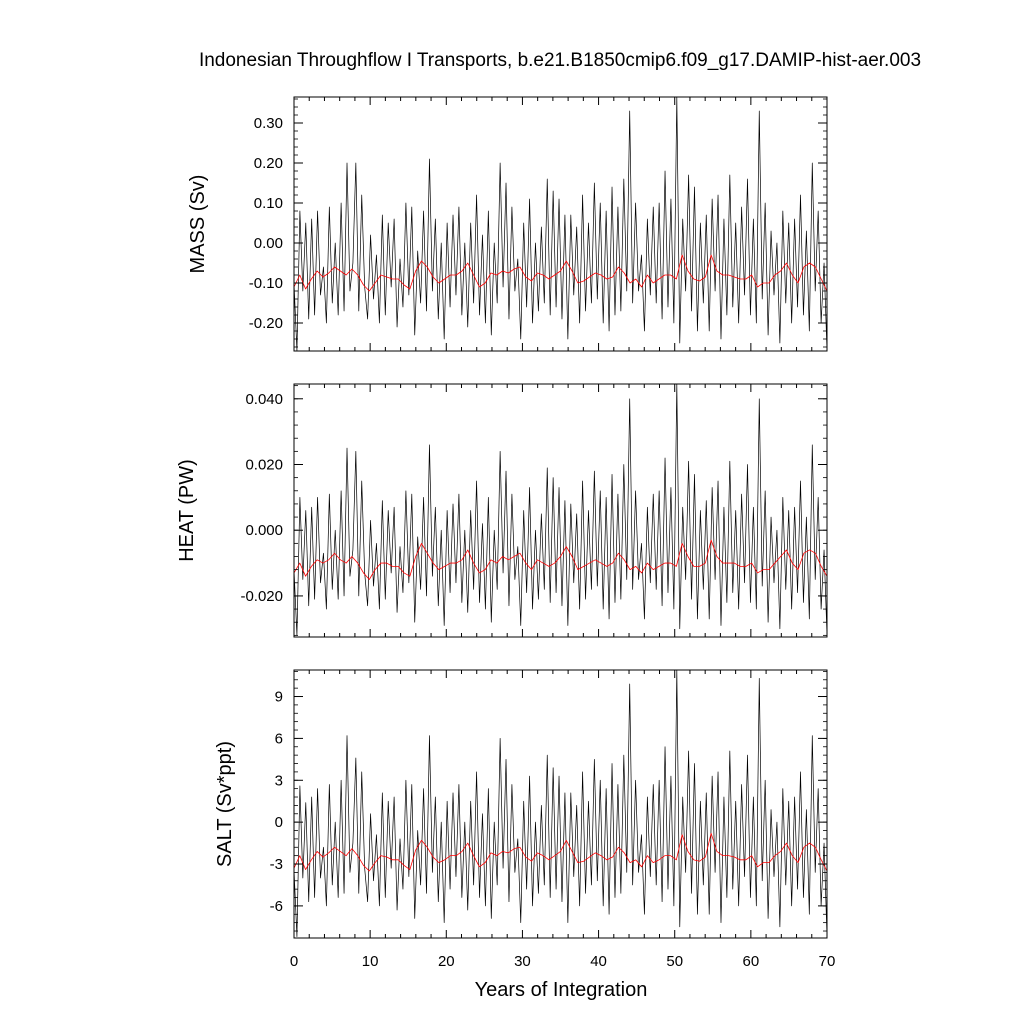 The height and width of the screenshot is (1024, 1024). I want to click on x-tick-label: 40, so click(598, 961).